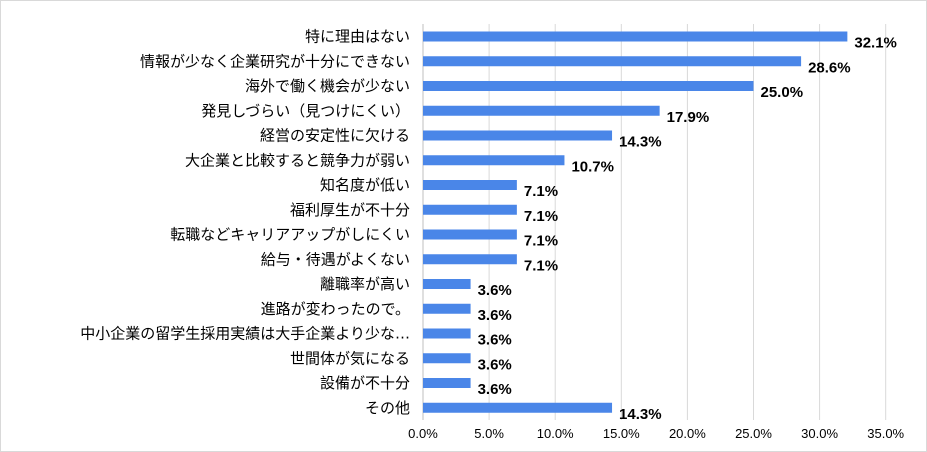 The width and height of the screenshot is (927, 452). I want to click on data-label: 10.7%, so click(592, 166).